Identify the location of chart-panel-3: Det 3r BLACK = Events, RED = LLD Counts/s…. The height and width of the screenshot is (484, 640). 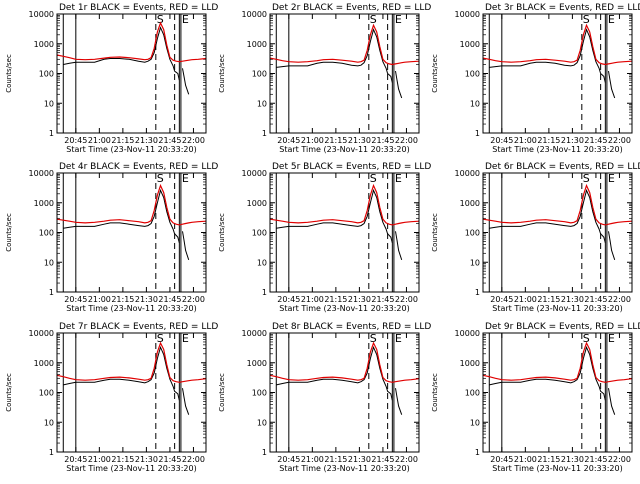
(535, 78).